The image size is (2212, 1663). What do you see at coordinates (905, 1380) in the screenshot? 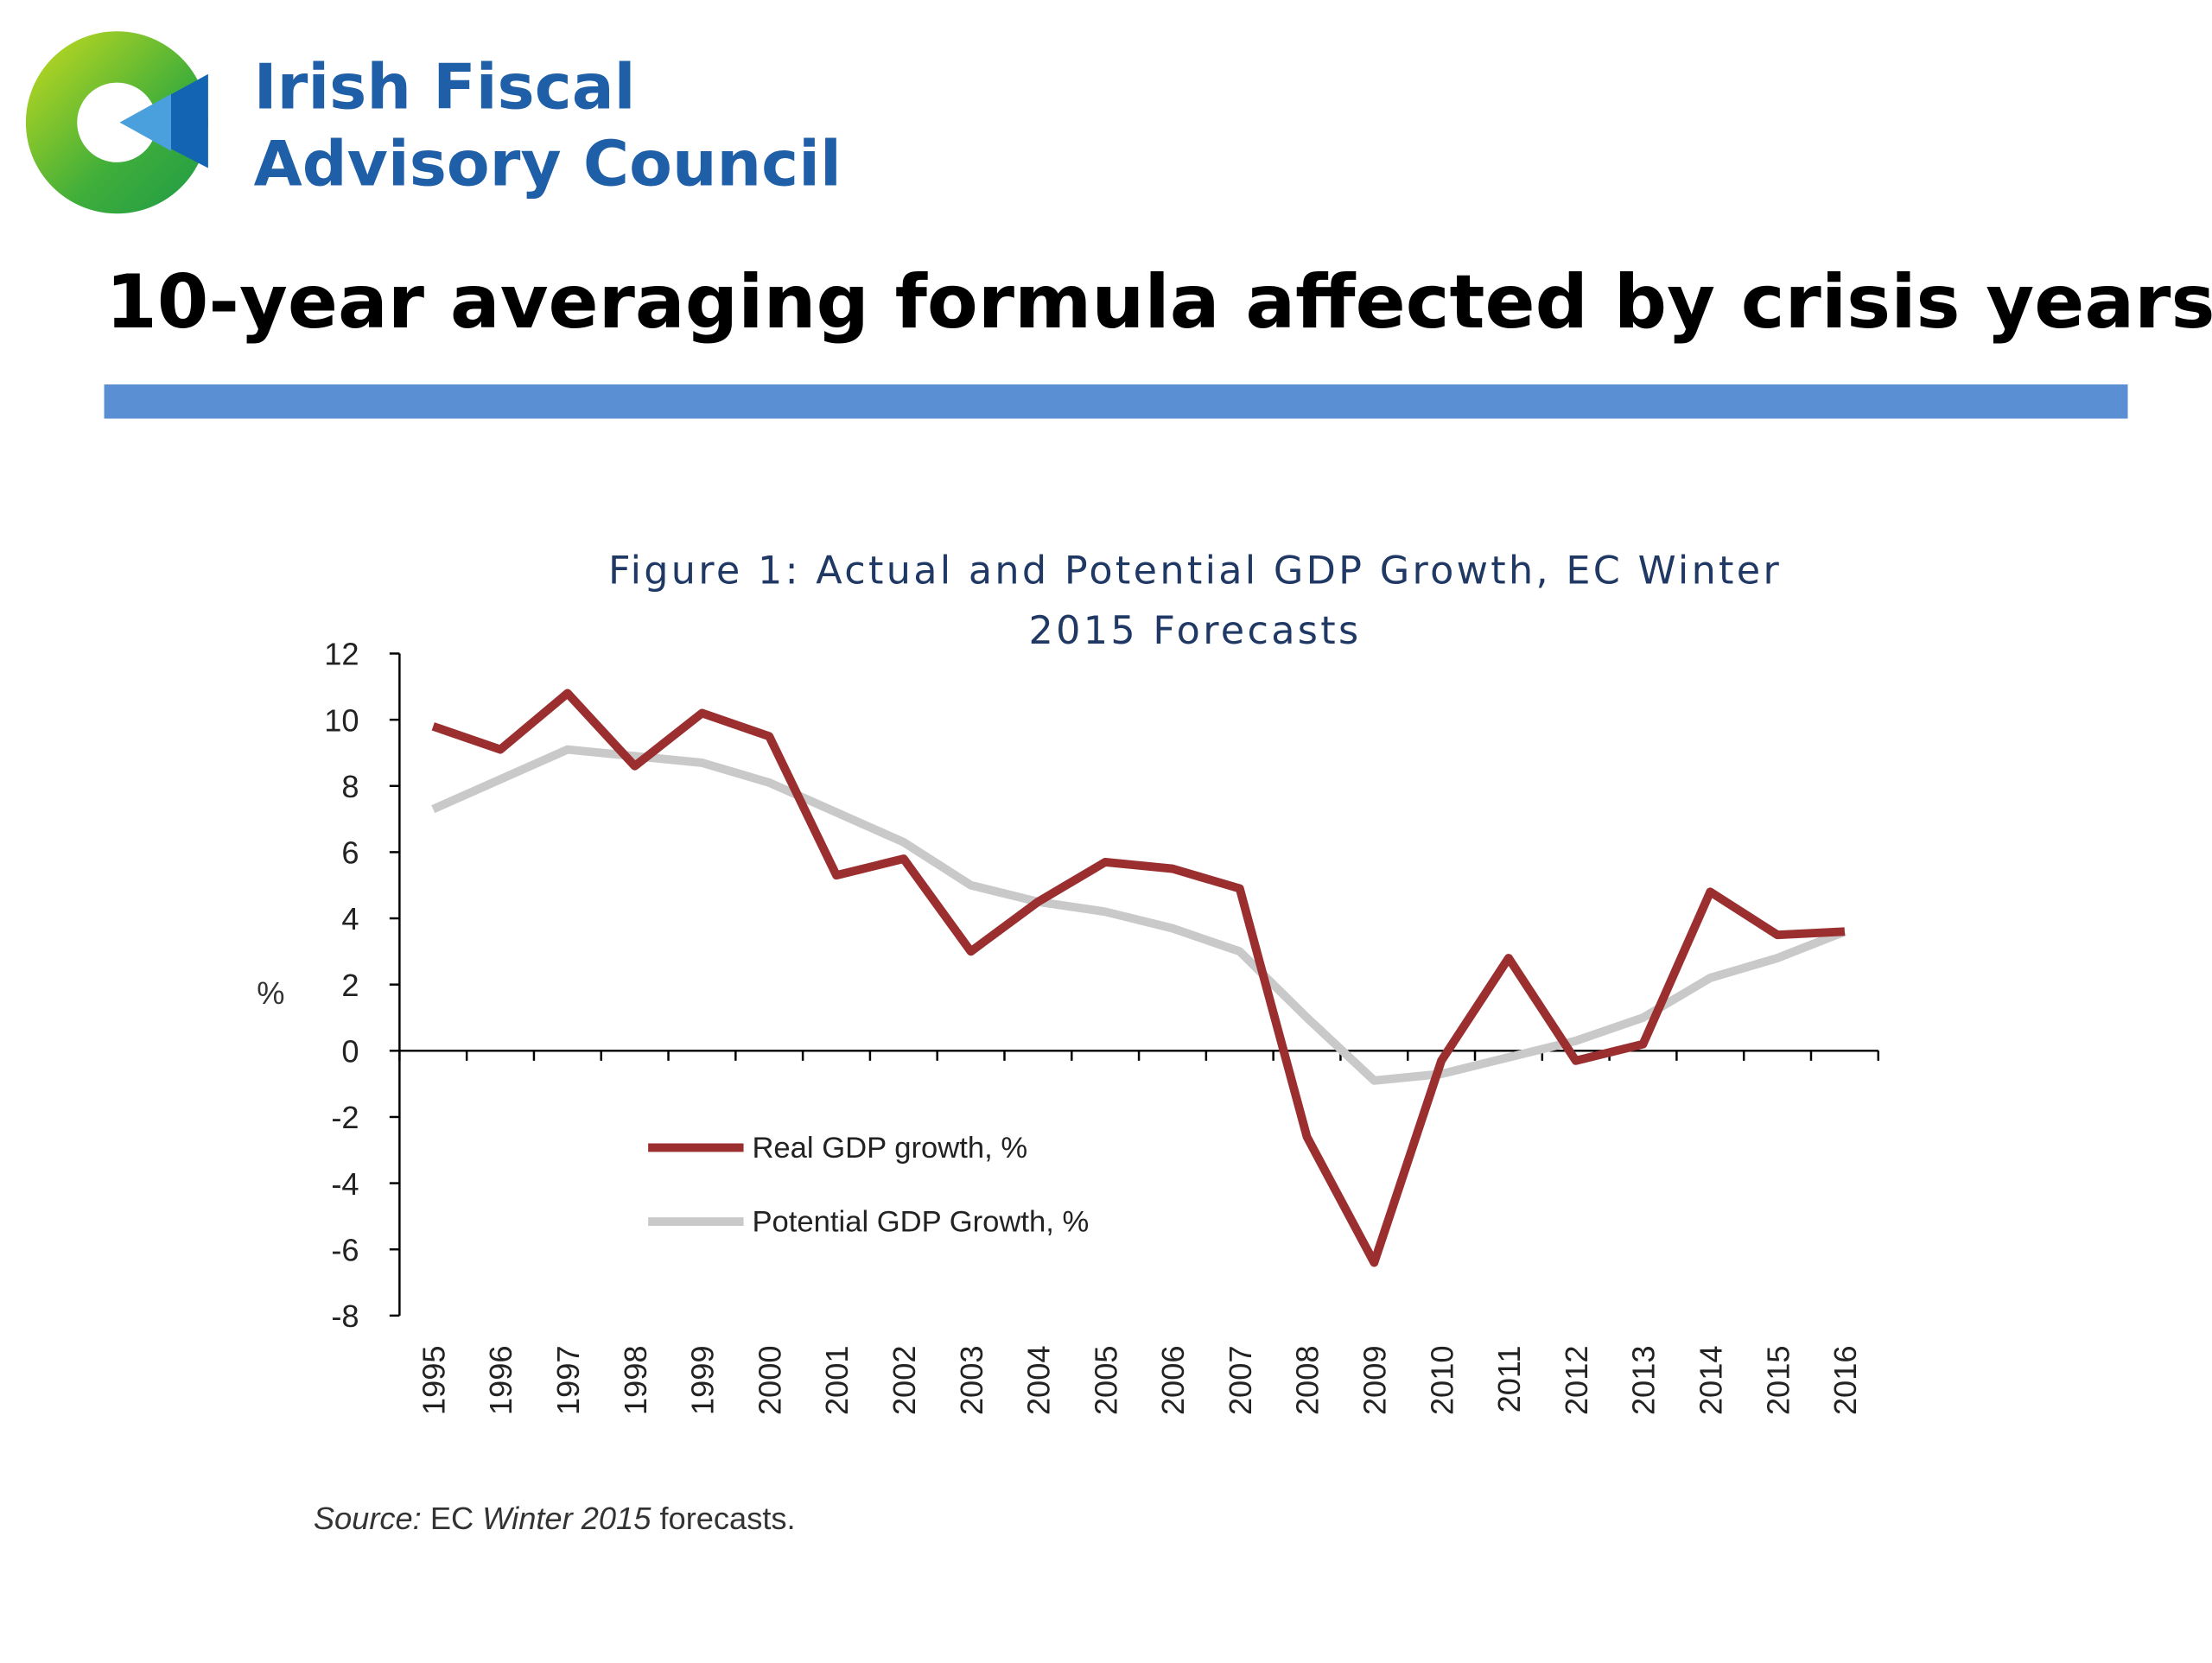
I see `x-tick-label: 2002` at bounding box center [905, 1380].